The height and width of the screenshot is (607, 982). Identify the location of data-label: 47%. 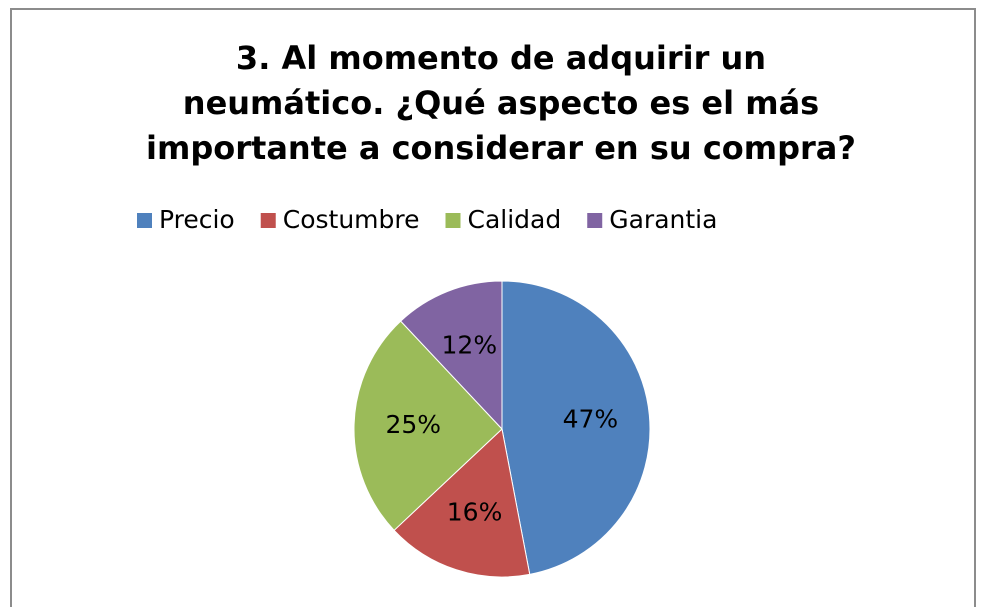
(591, 419).